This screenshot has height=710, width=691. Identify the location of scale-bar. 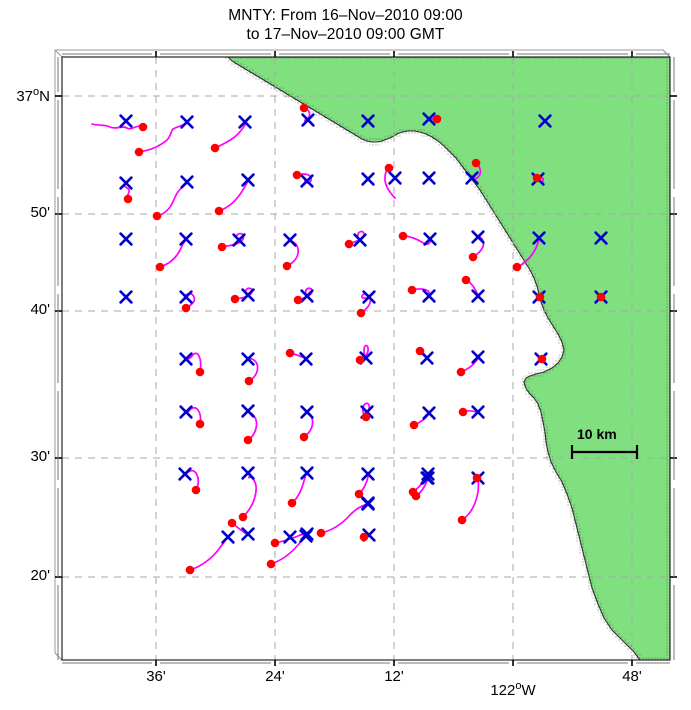
(604, 452).